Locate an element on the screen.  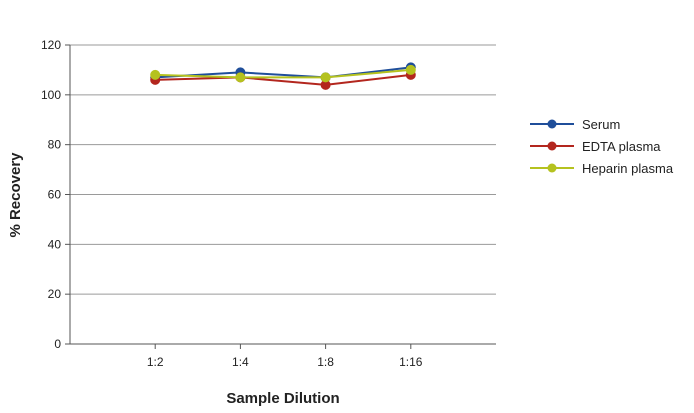
y-tick-label: 40 is located at coordinates (55, 244).